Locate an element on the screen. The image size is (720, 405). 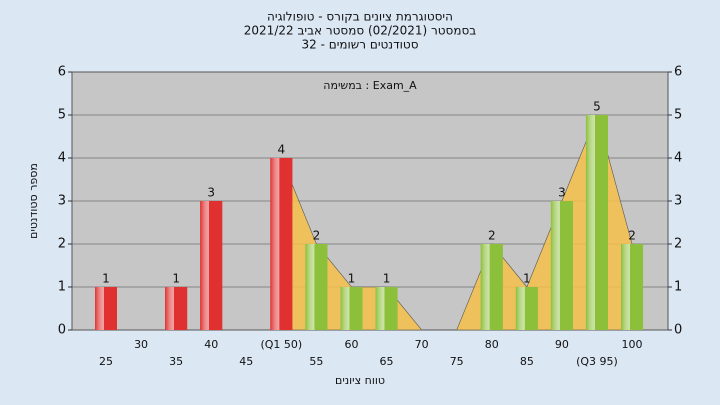
y-tick-label: 1 is located at coordinates (62, 287).